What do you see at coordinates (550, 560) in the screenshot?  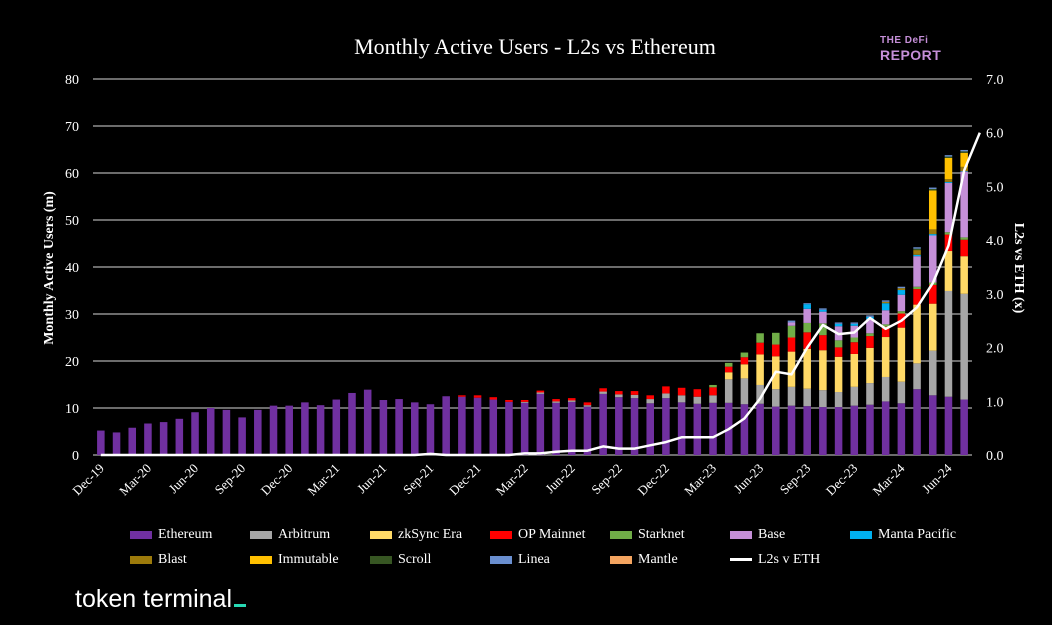 I see `legend-item: Linea` at bounding box center [550, 560].